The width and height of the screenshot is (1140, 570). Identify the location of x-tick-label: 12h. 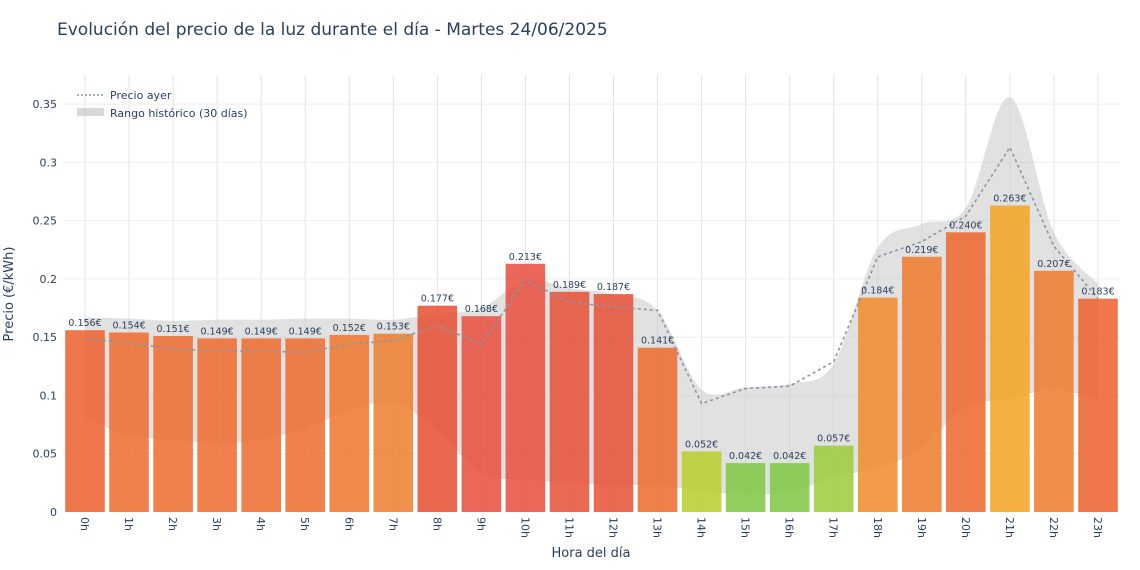
(613, 527).